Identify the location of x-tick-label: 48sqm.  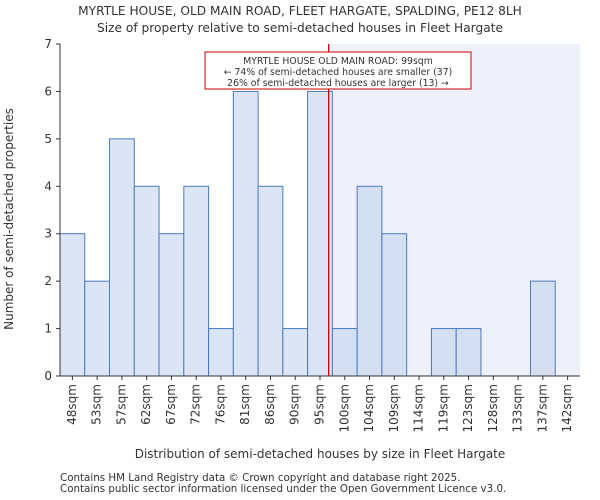
(72, 404).